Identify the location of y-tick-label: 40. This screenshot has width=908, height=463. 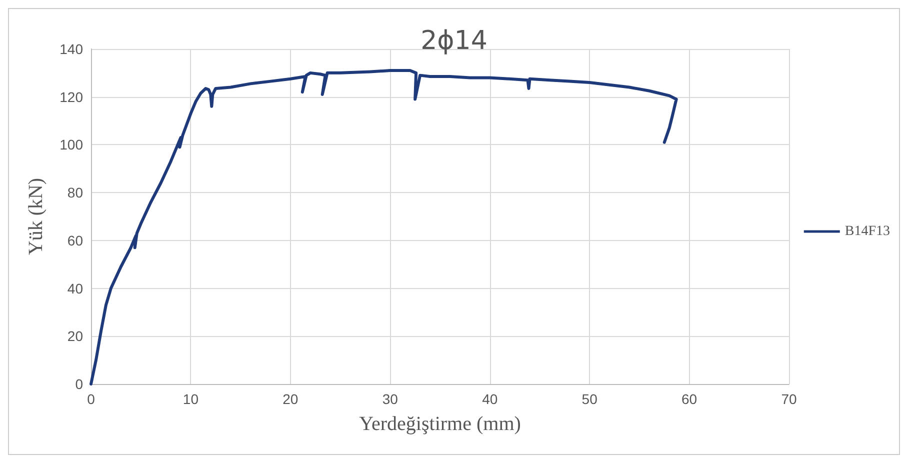
(75, 288).